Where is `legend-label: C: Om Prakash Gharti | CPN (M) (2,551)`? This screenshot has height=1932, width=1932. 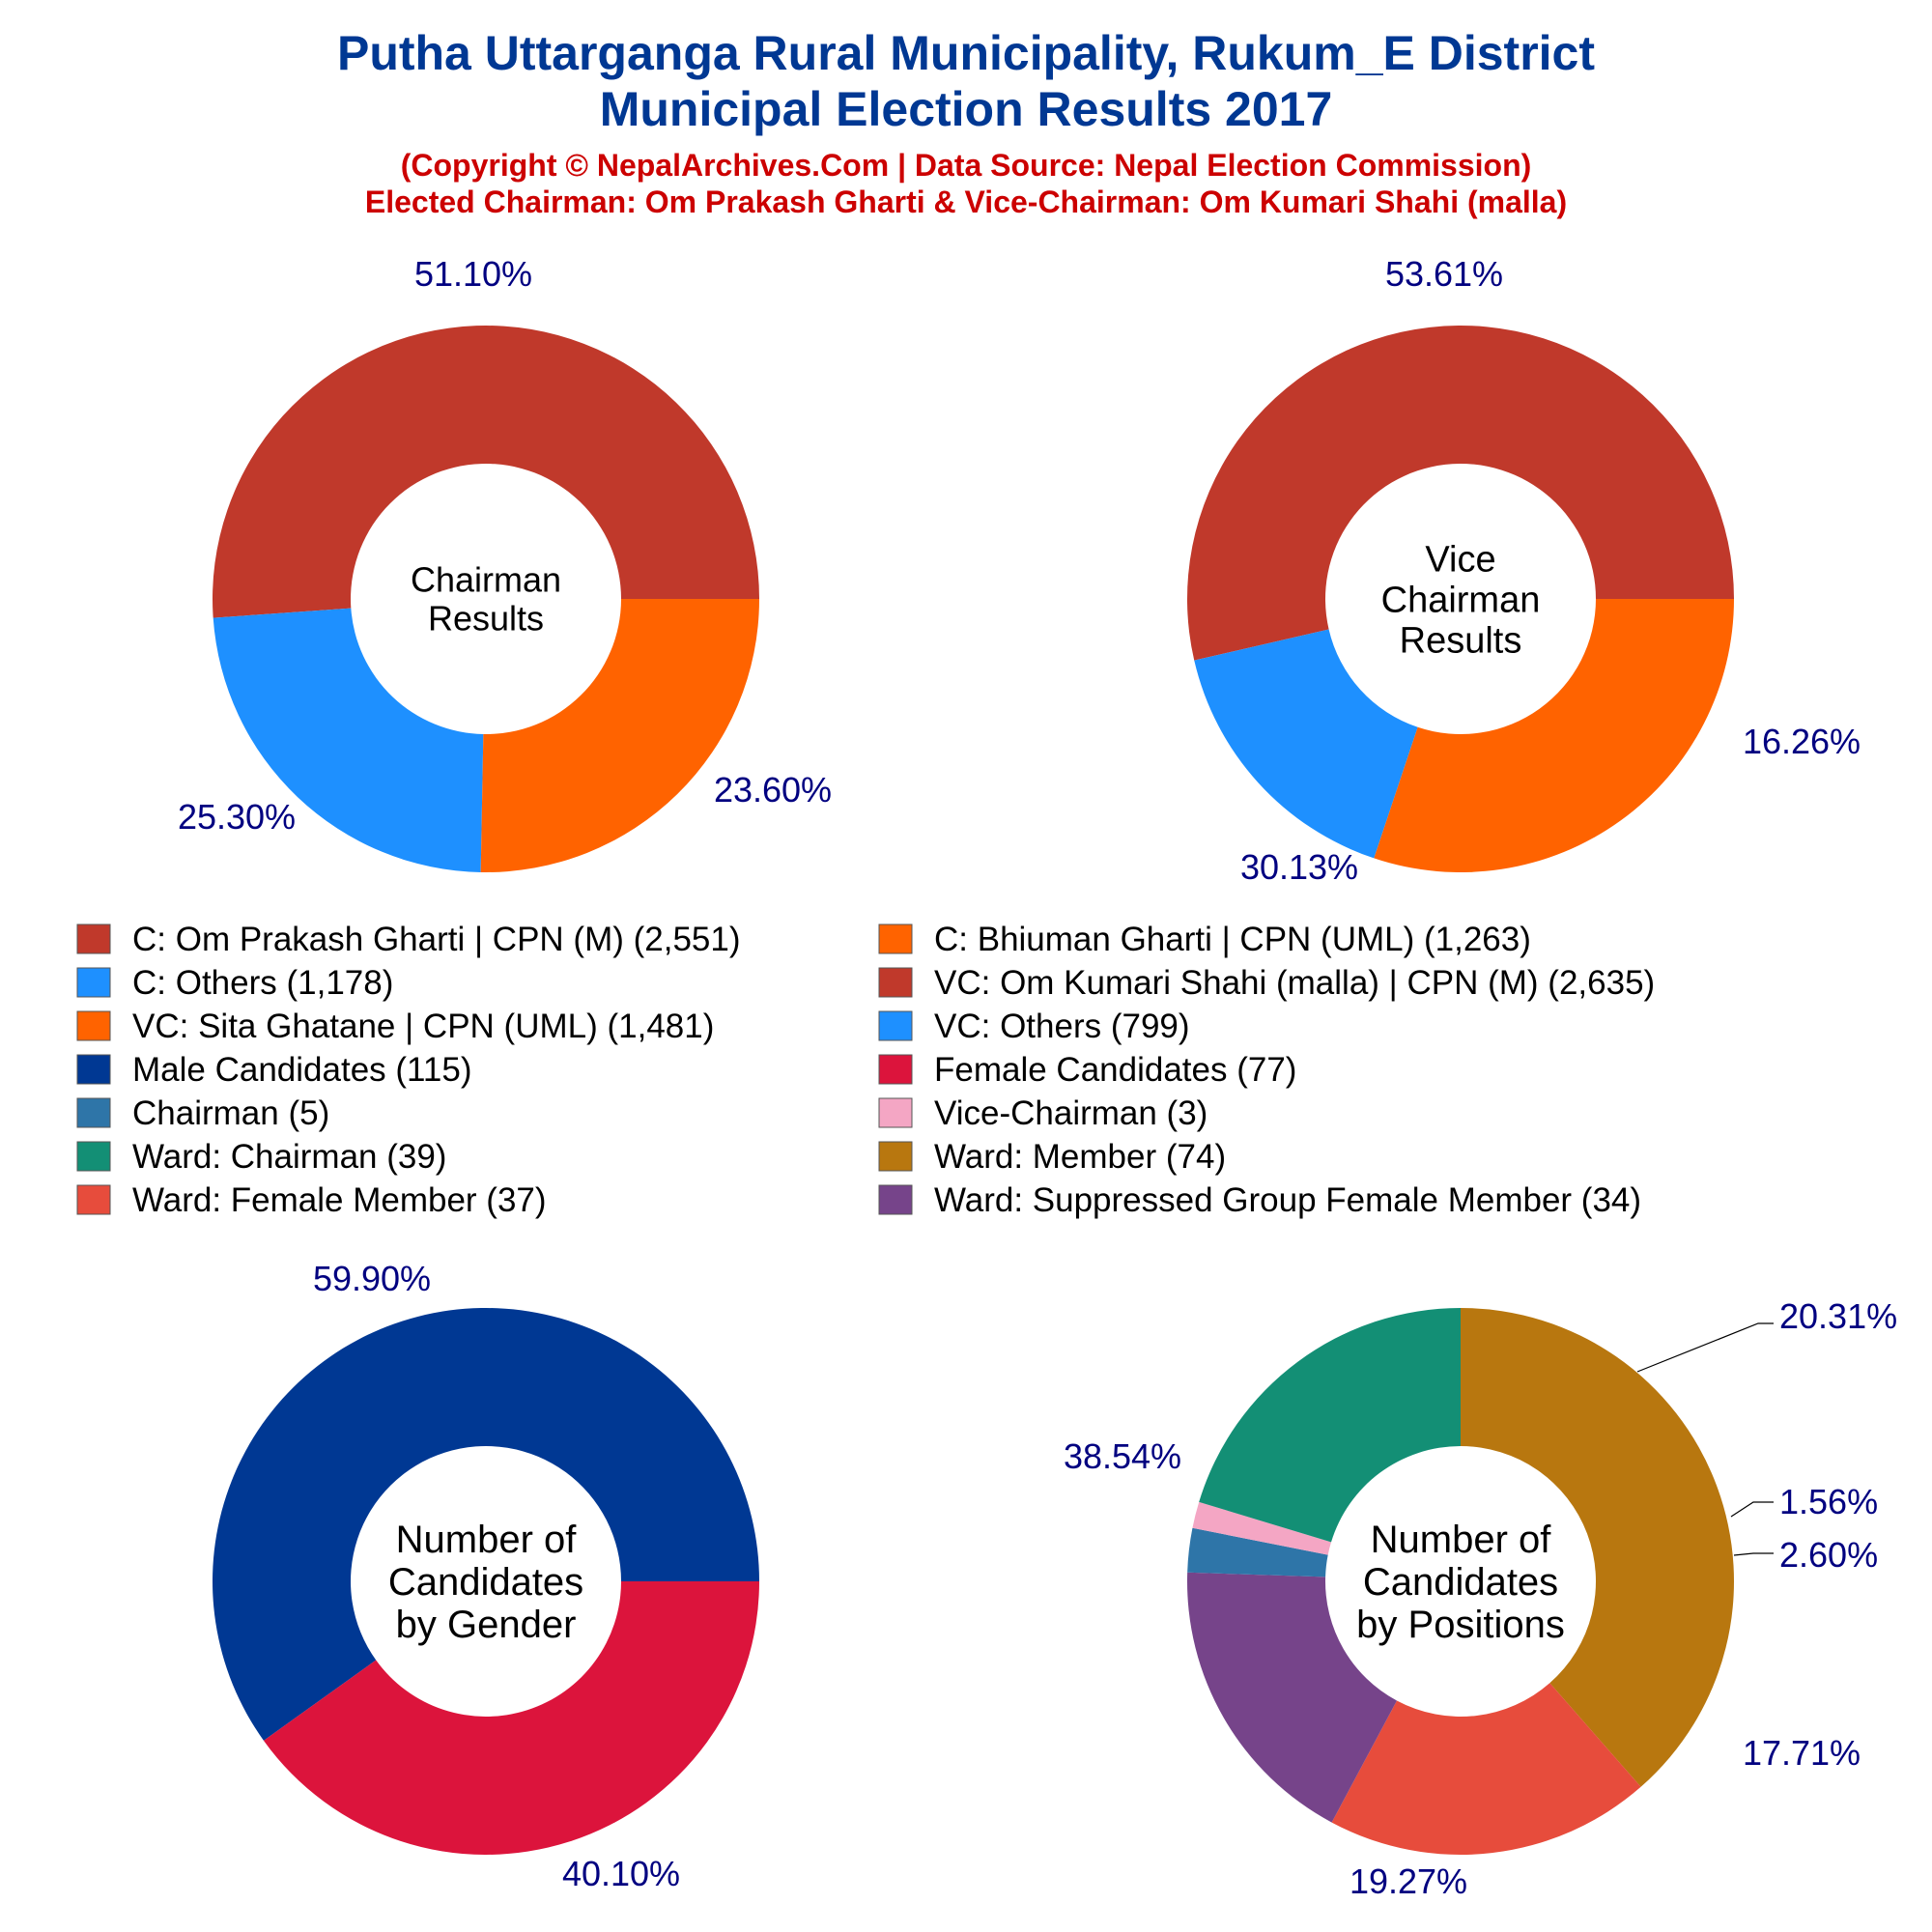 legend-label: C: Om Prakash Gharti | CPN (M) (2,551) is located at coordinates (436, 939).